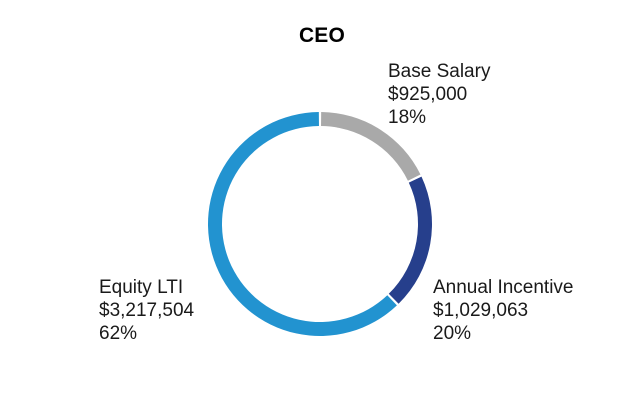  I want to click on percent-label: 20%, so click(452, 333).